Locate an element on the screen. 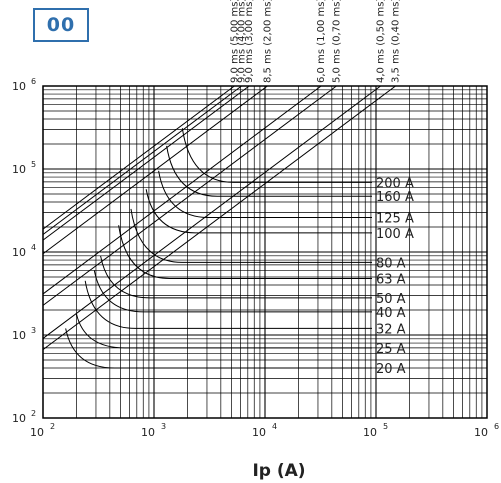 This screenshot has height=483, width=501. curve-label: 160 A is located at coordinates (395, 197).